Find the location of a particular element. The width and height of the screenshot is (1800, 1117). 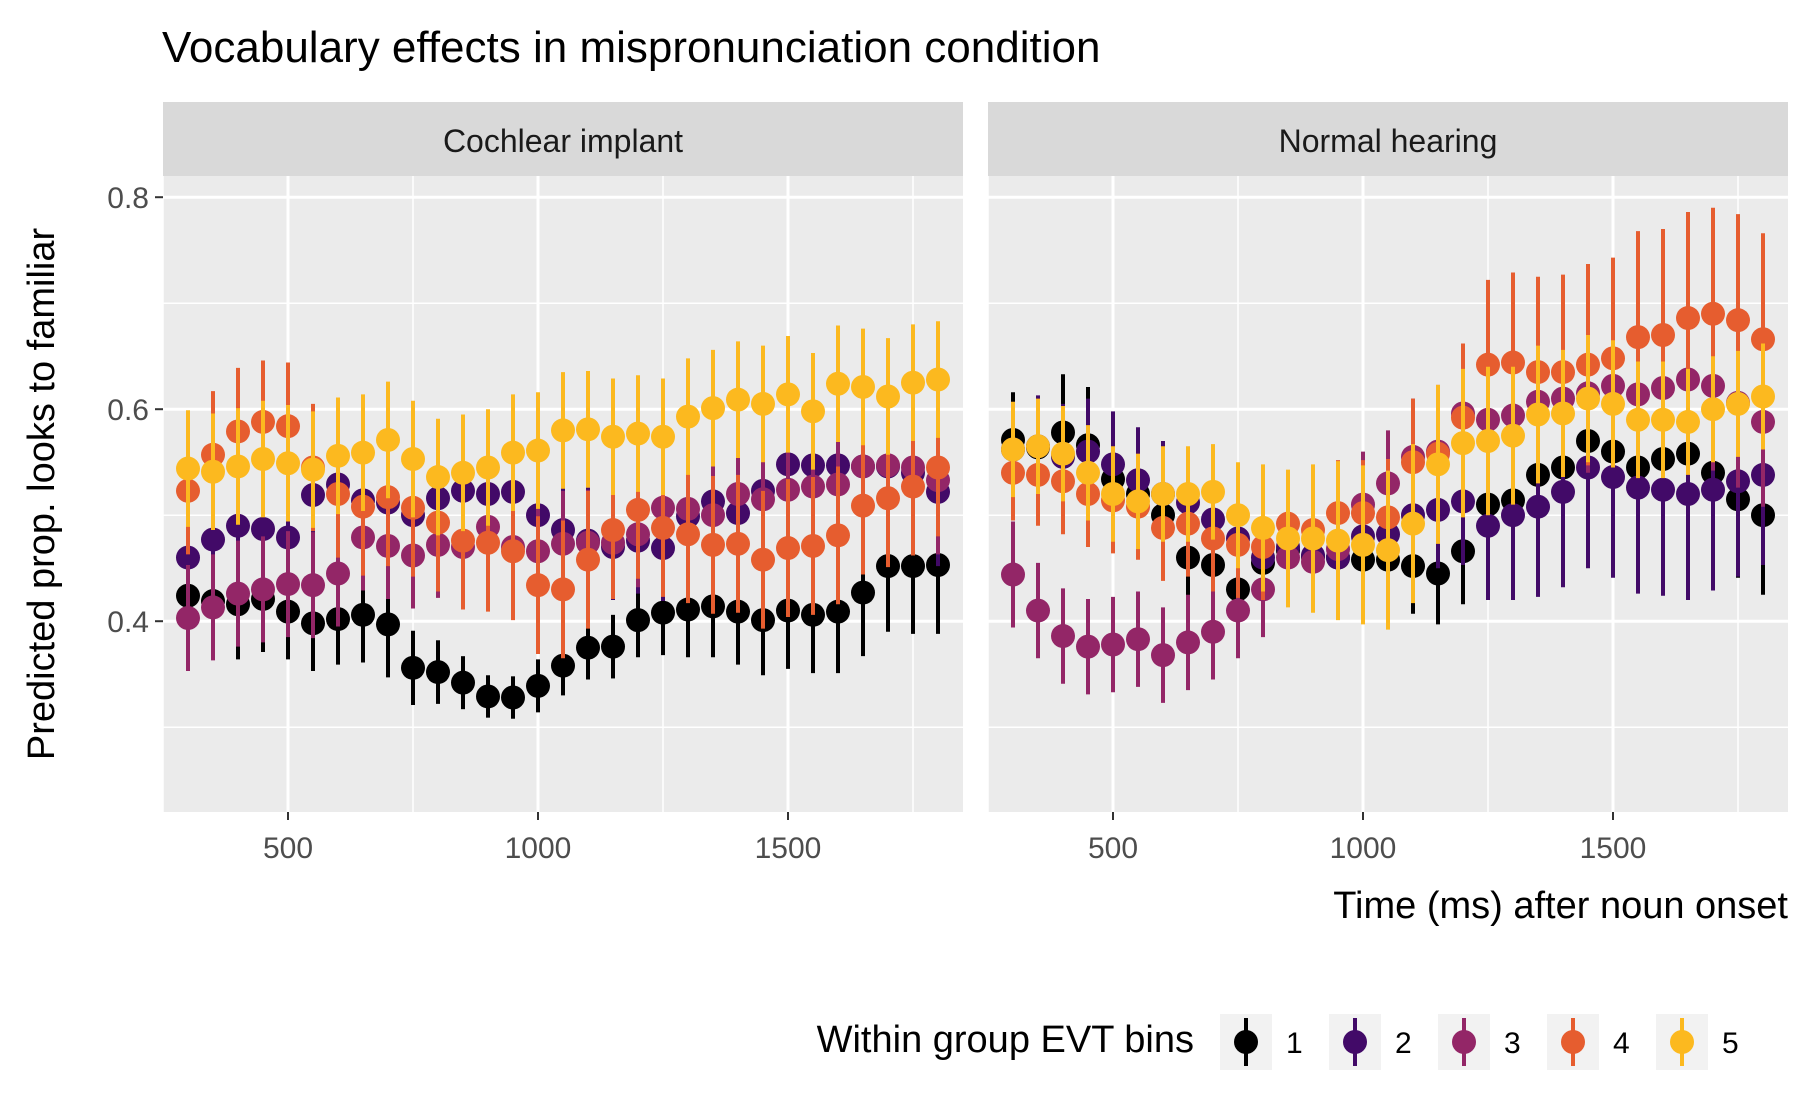

legend-title: Within group EVT bins is located at coordinates (1005, 1040).